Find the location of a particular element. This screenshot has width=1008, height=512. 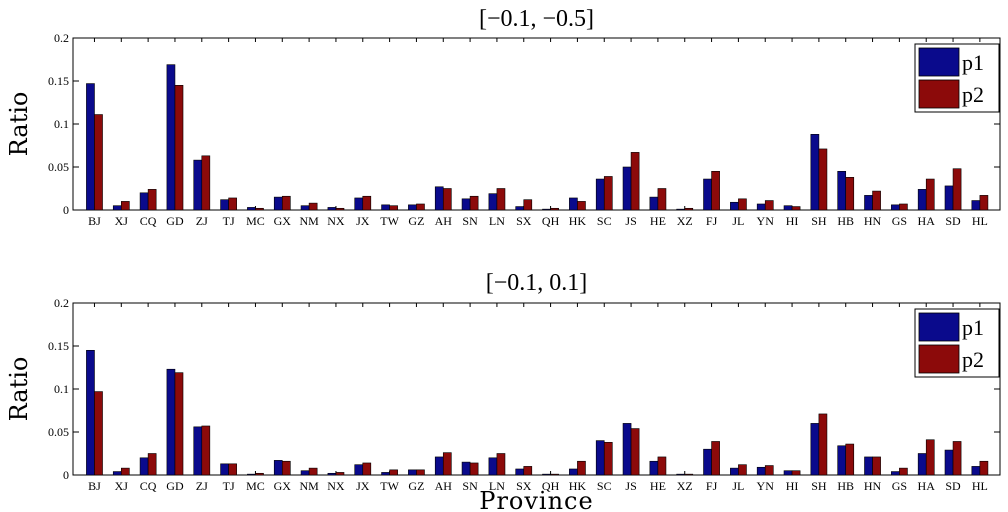

x-axis-label: Province is located at coordinates (536, 499).